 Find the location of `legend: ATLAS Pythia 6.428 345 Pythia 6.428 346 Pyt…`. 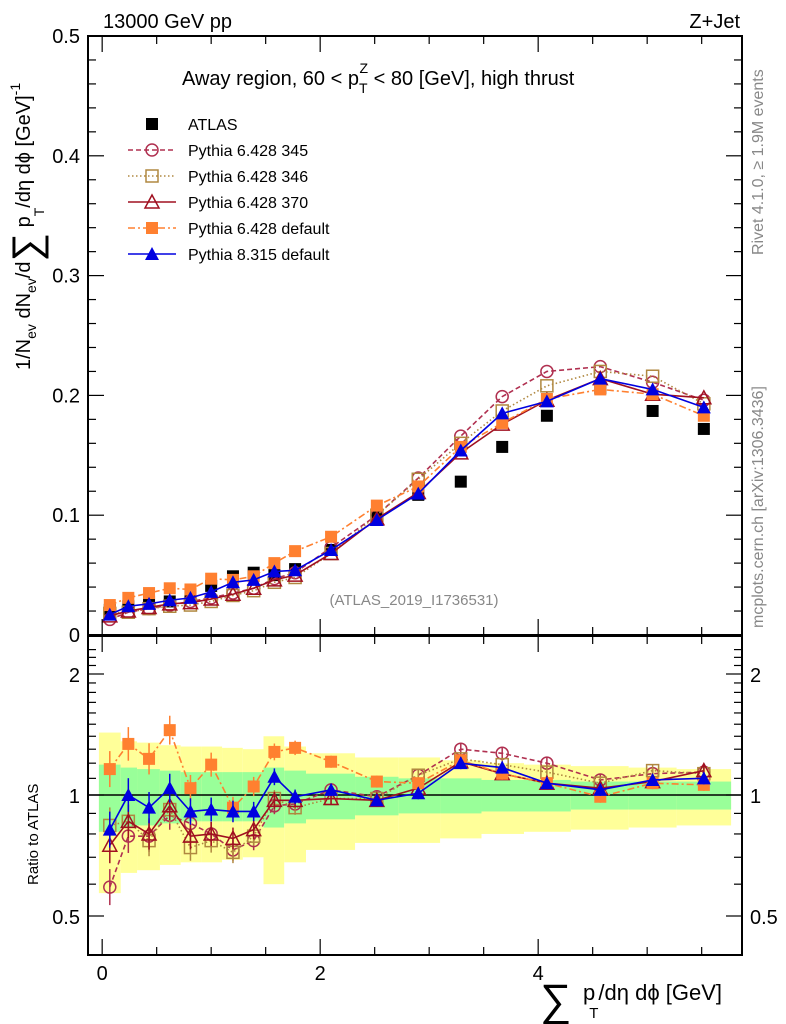

legend: ATLAS Pythia 6.428 345 Pythia 6.428 346 Pyt… is located at coordinates (229, 190).